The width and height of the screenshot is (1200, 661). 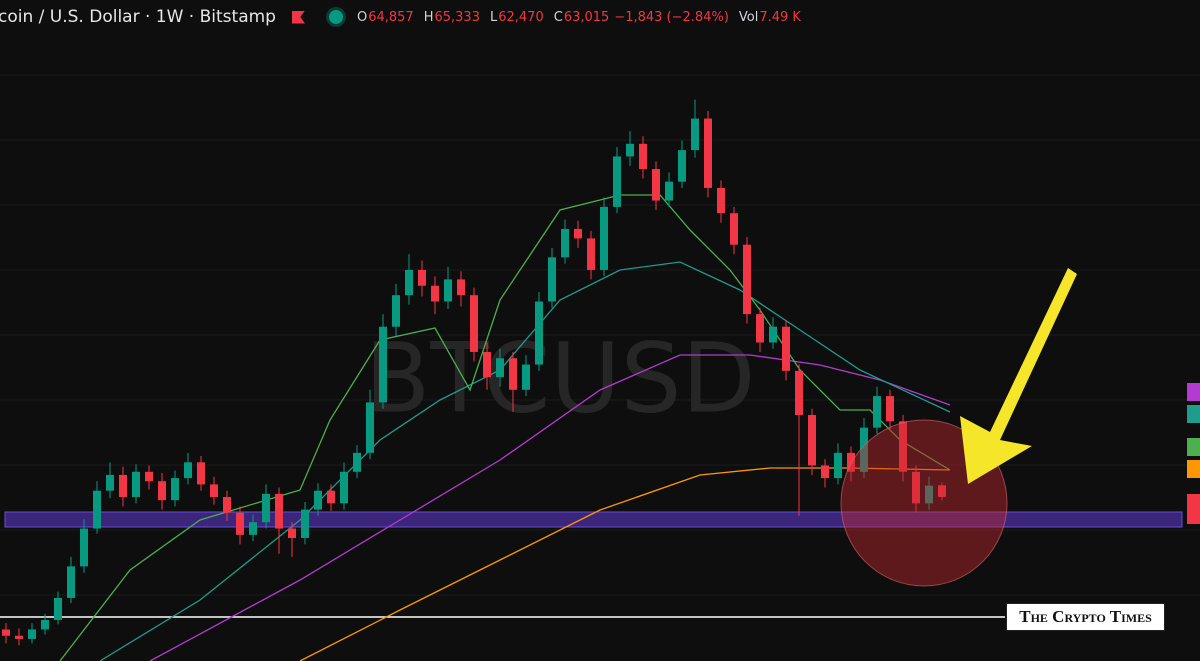 I want to click on watermark: BTCUSD, so click(x=559, y=378).